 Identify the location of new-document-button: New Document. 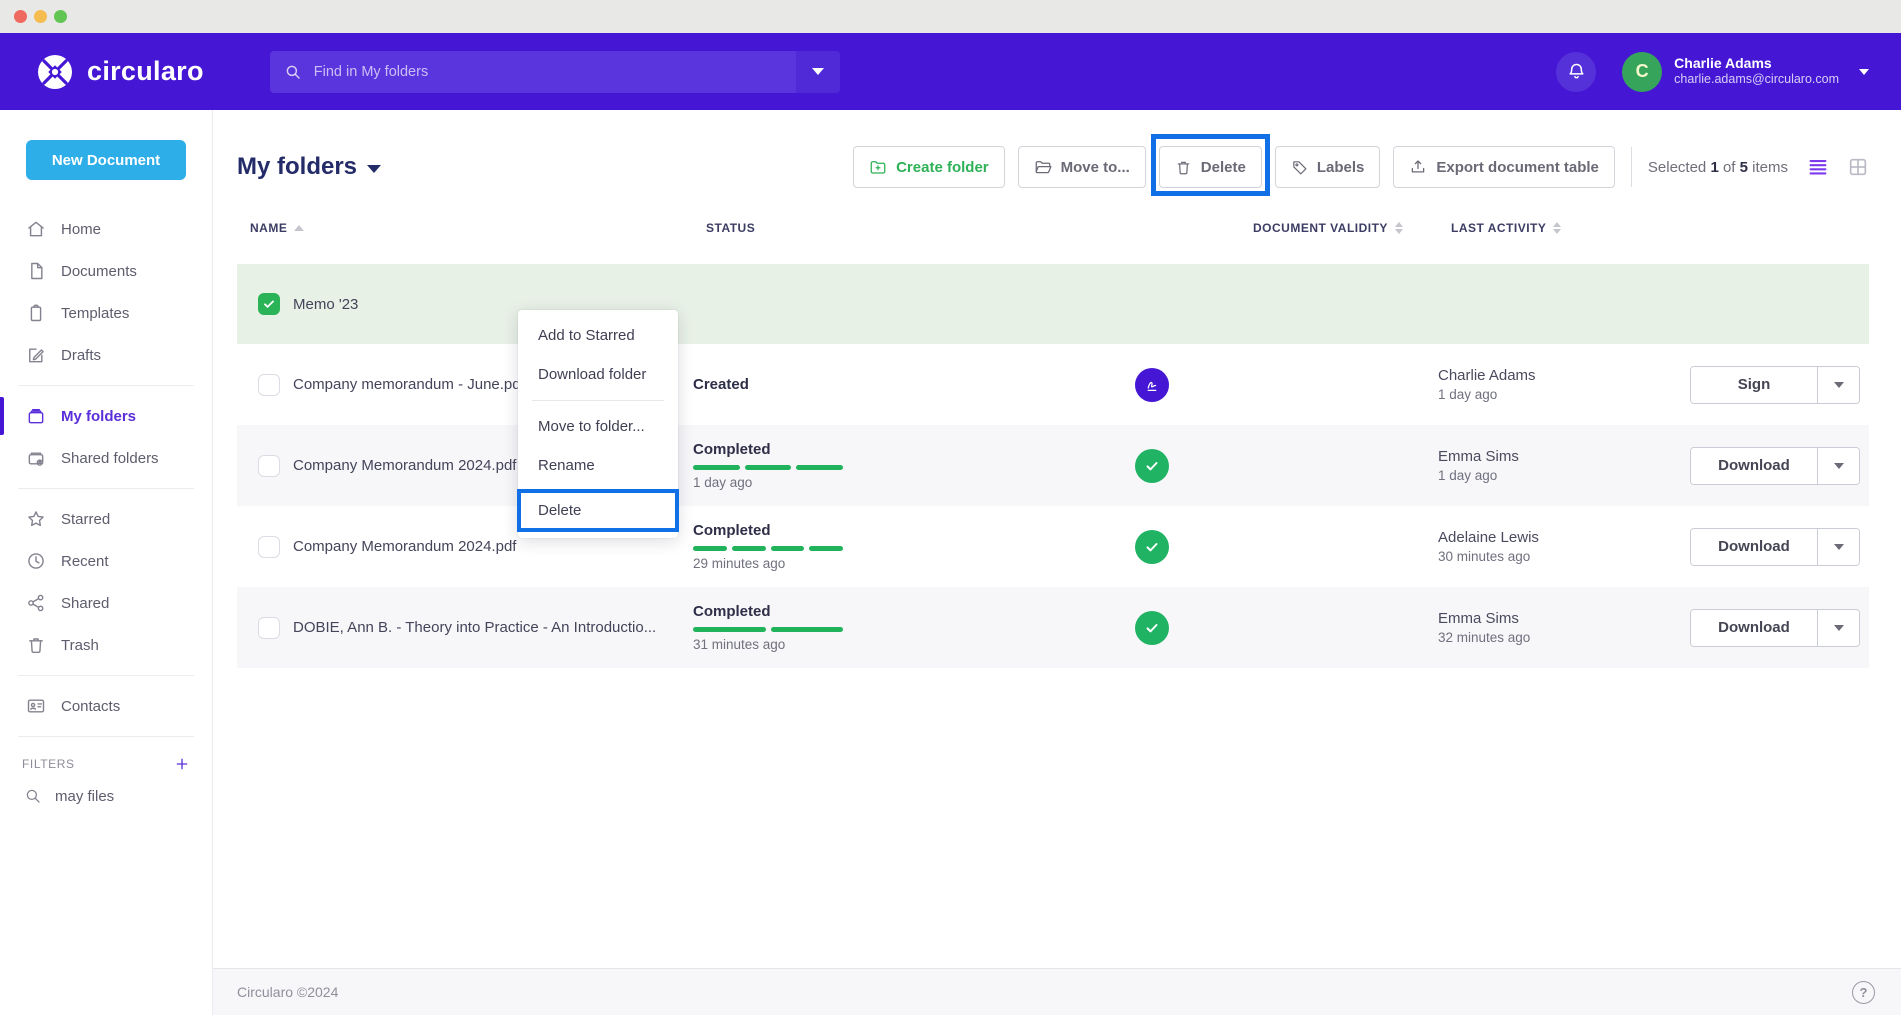
(106, 160).